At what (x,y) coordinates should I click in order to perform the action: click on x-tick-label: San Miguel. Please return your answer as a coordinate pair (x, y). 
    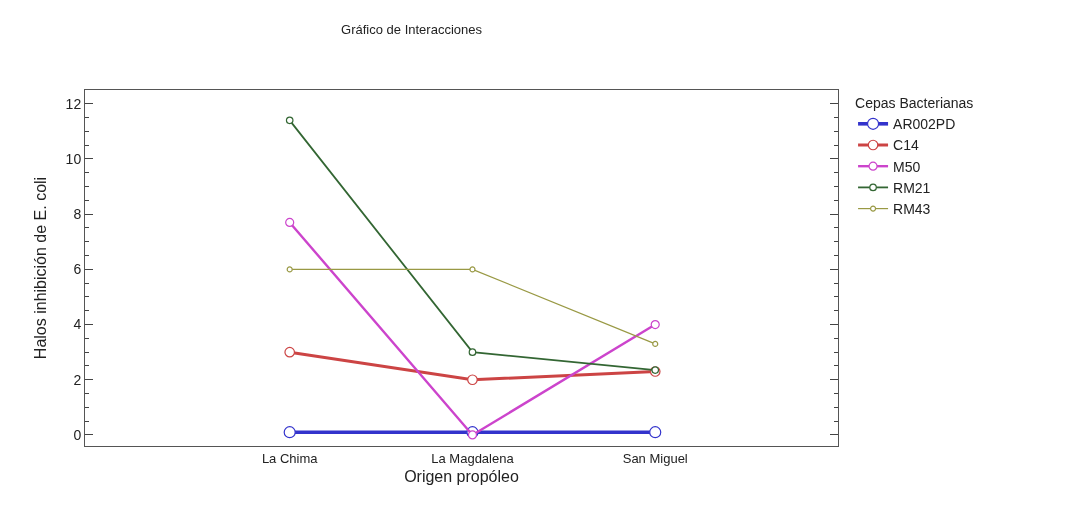
    Looking at the image, I should click on (655, 458).